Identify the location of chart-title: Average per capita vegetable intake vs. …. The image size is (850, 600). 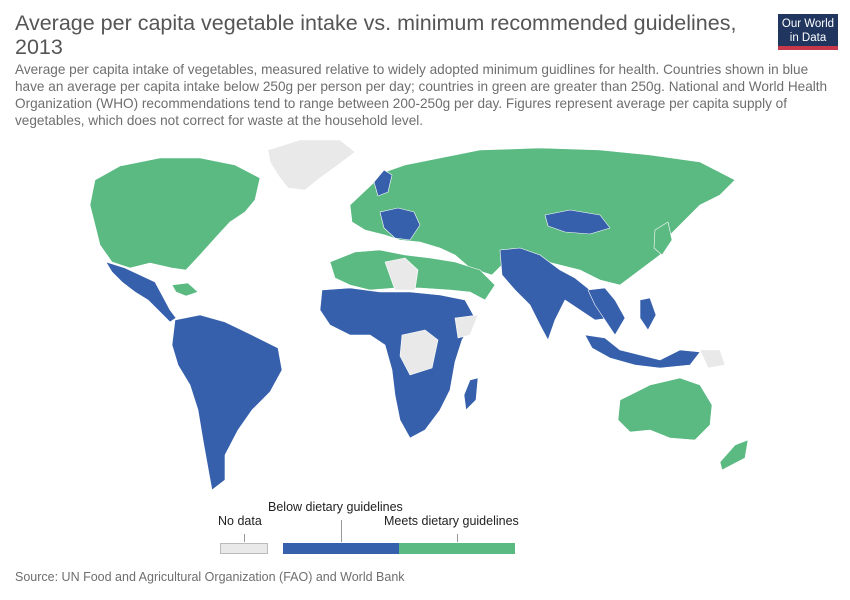
(376, 35).